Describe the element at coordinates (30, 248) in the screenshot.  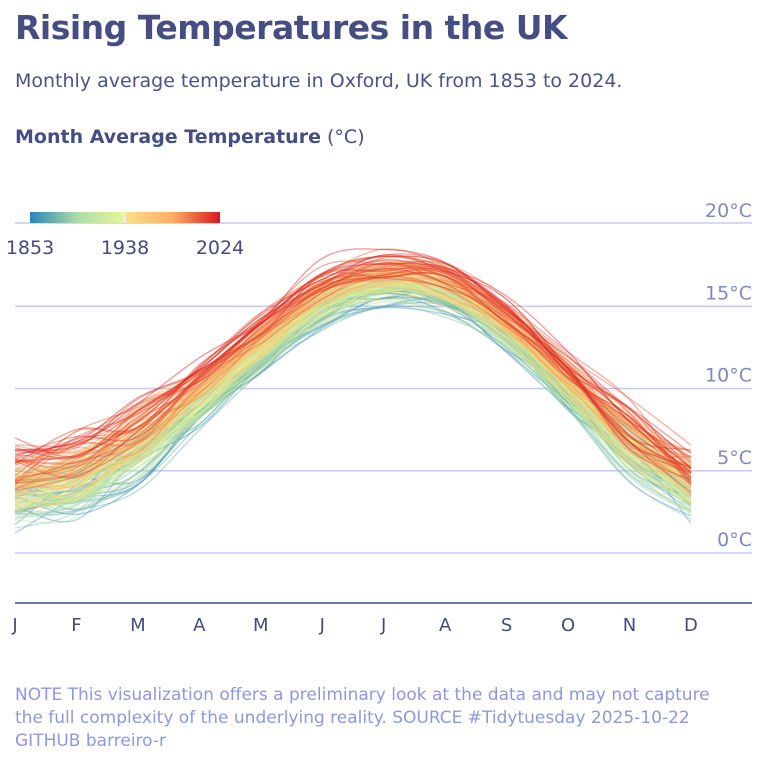
I see `legend-label-1853: 1853` at that location.